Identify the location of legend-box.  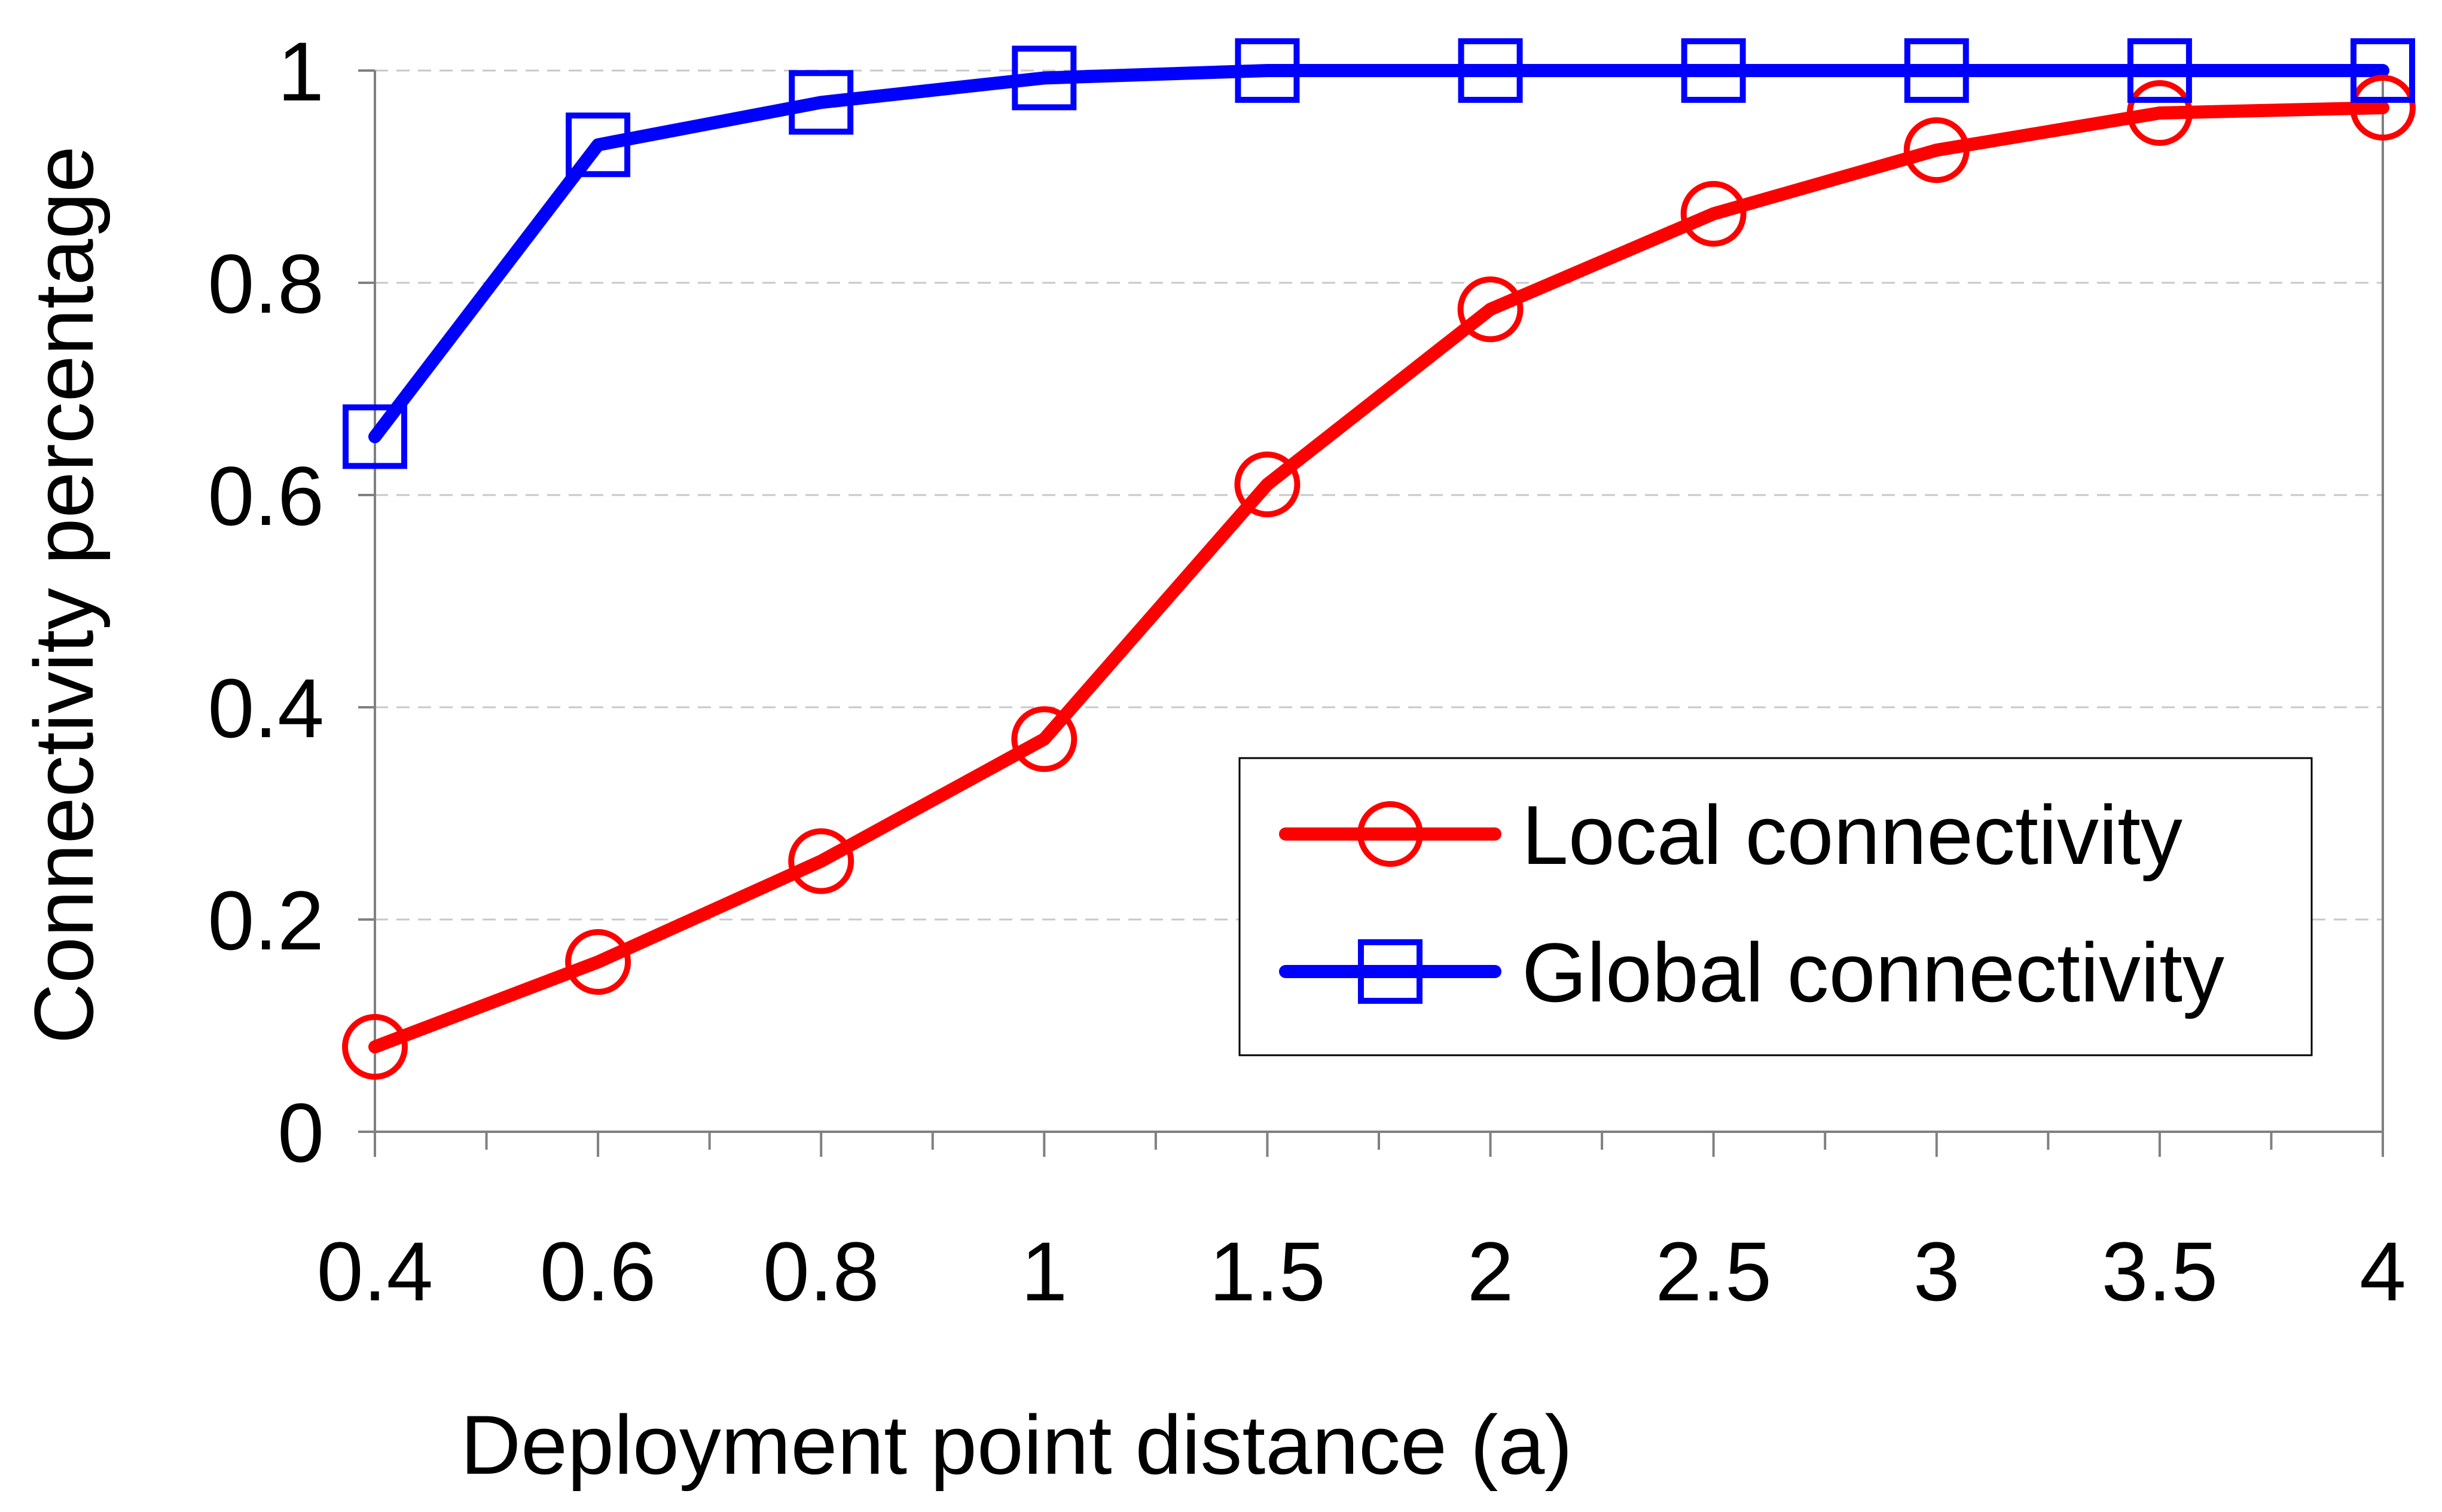
(1775, 906).